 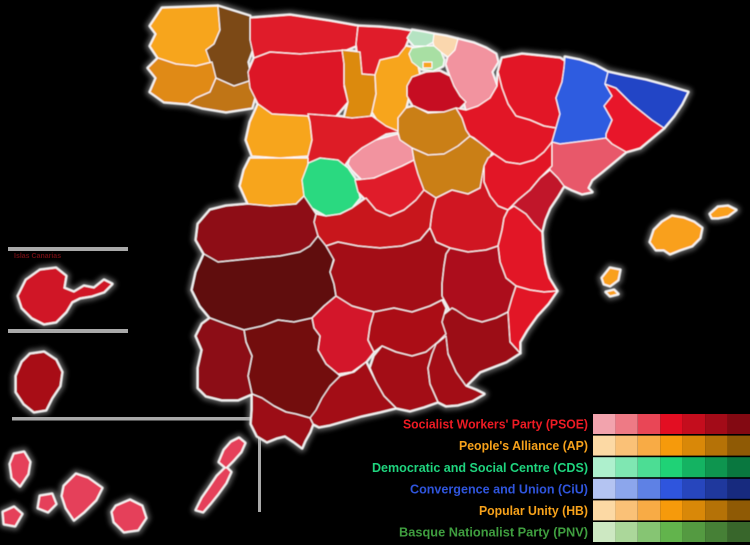 I want to click on svg-text: Islas Canarias, so click(x=37, y=256).